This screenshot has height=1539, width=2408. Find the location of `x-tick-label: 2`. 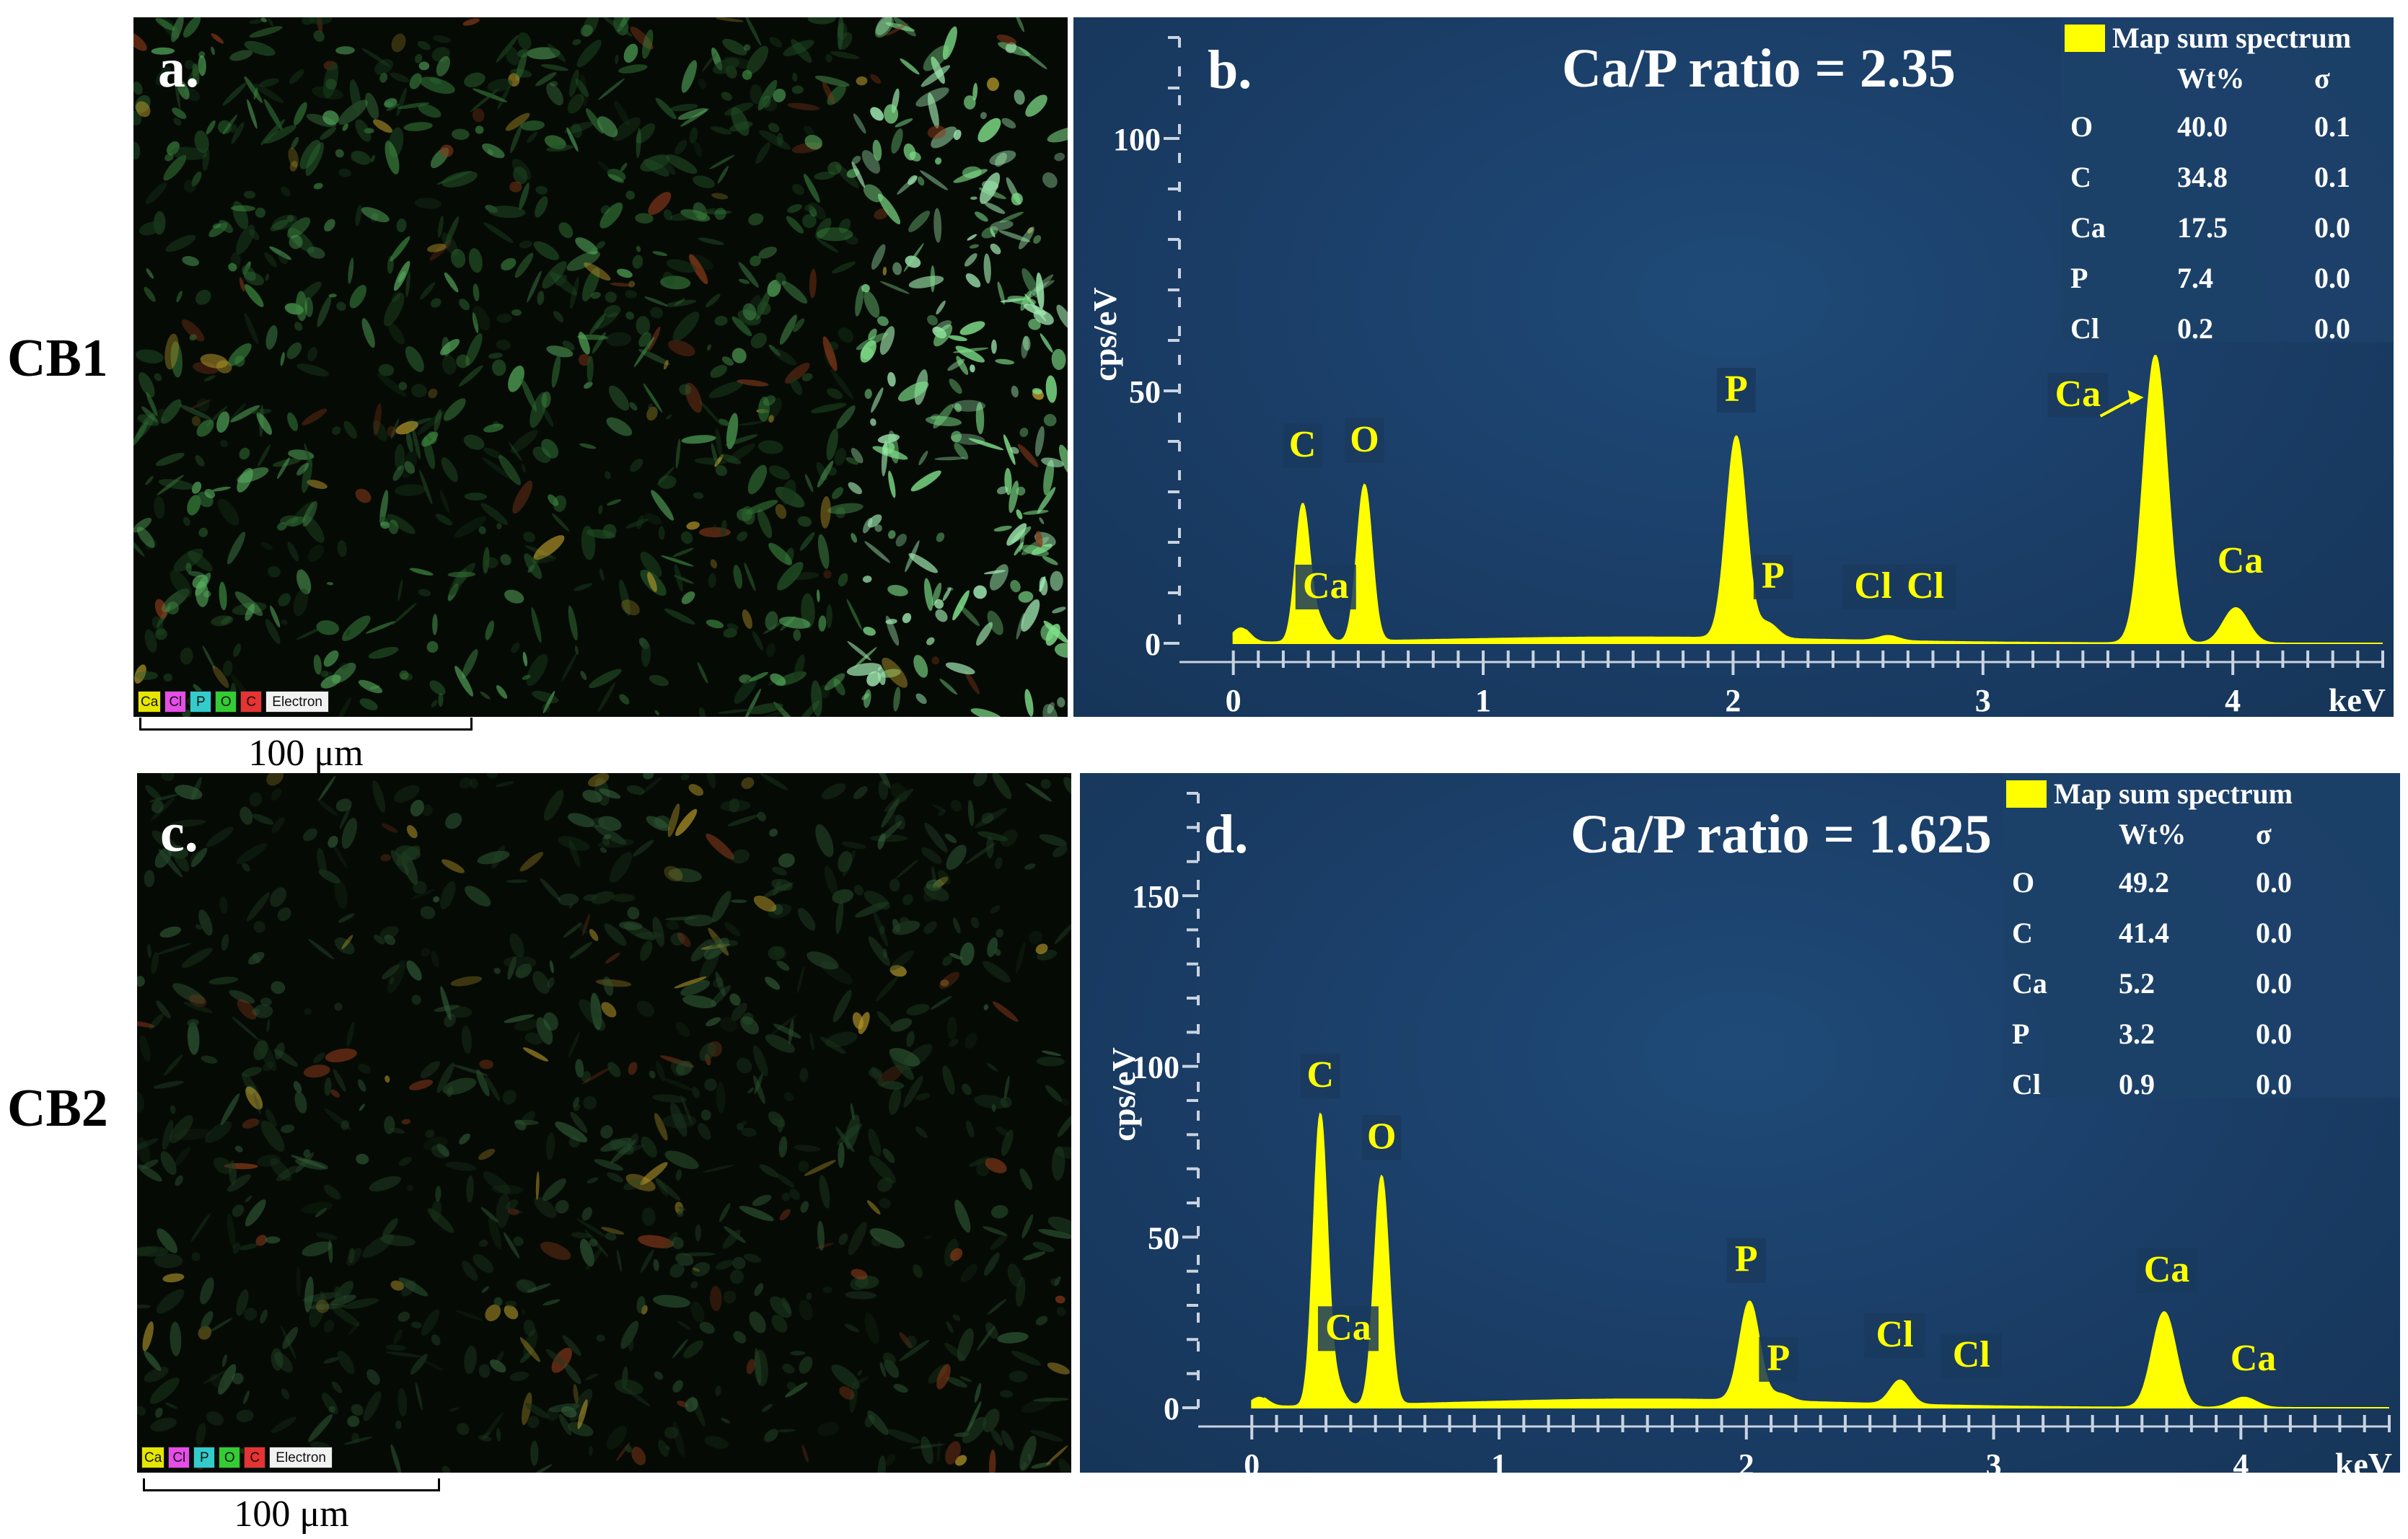

x-tick-label: 2 is located at coordinates (1746, 1460).